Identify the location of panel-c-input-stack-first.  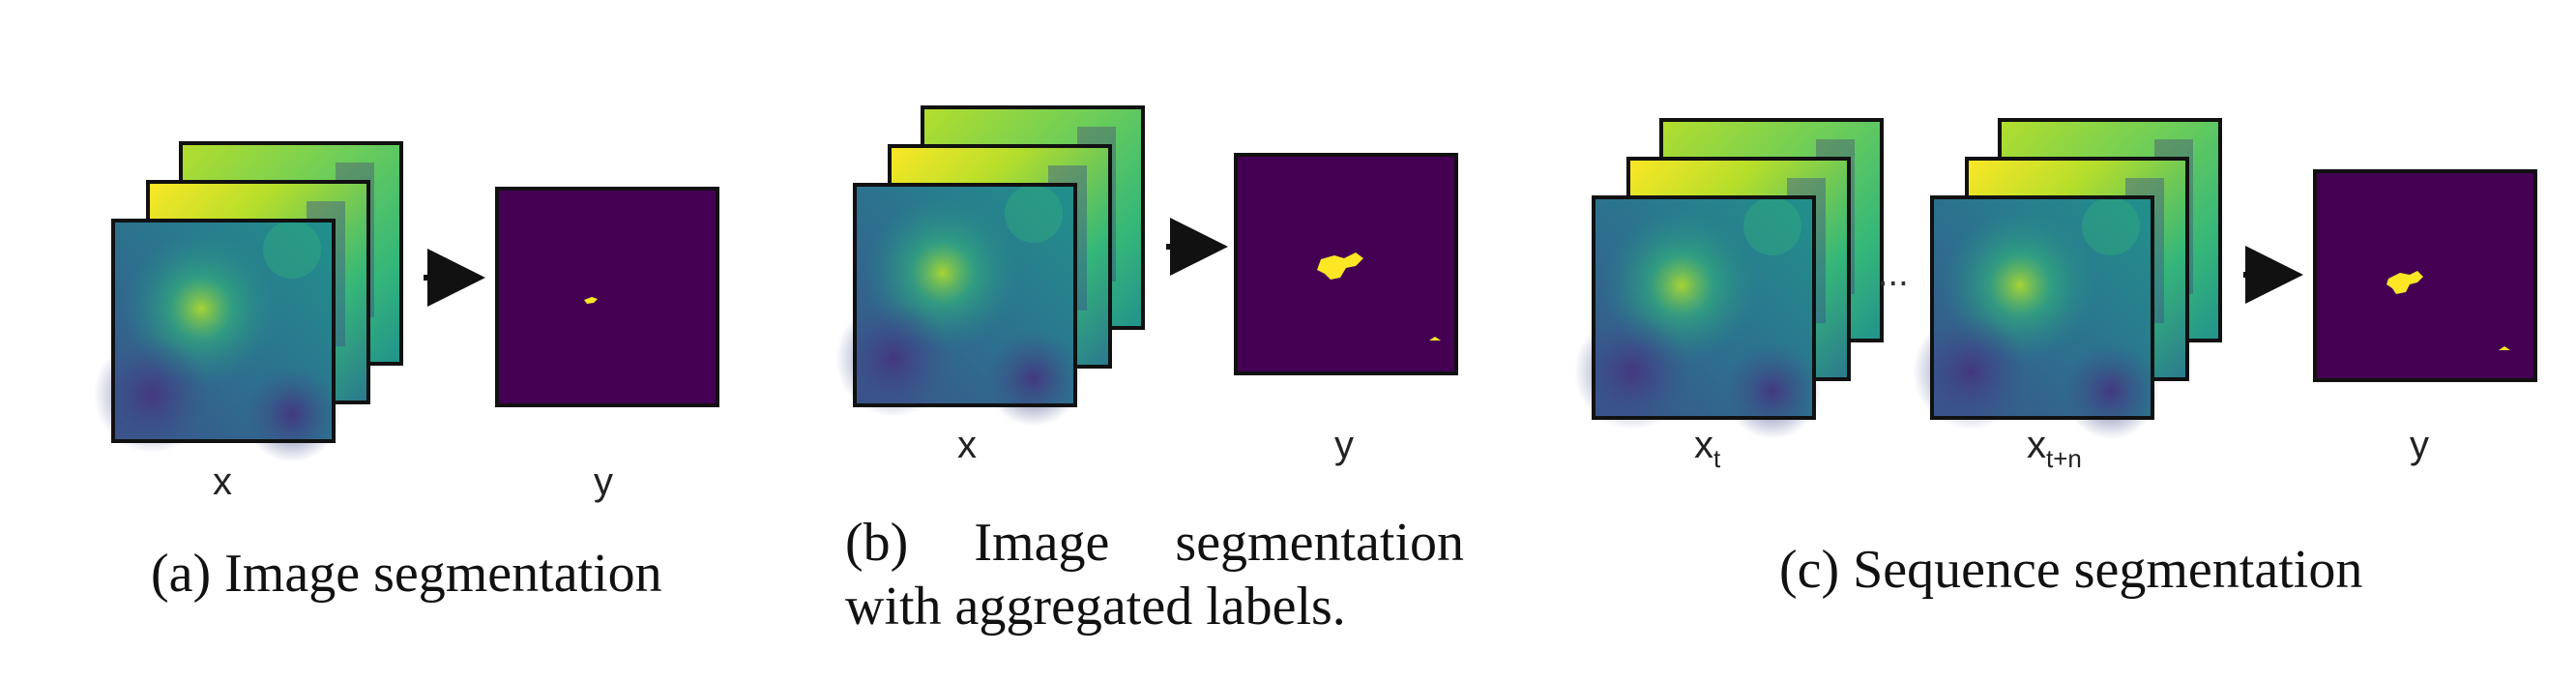
(1728, 279).